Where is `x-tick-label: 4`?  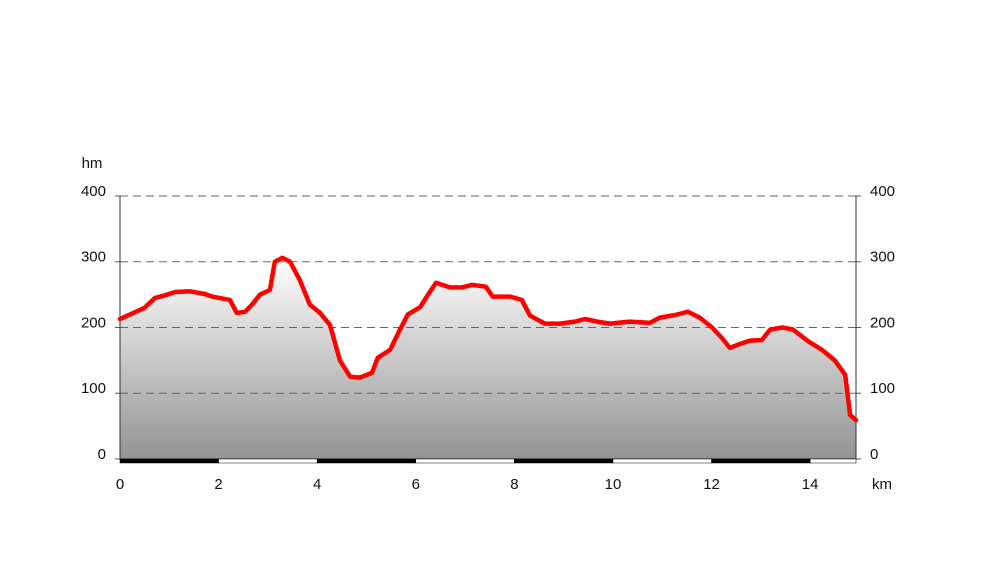 x-tick-label: 4 is located at coordinates (317, 484).